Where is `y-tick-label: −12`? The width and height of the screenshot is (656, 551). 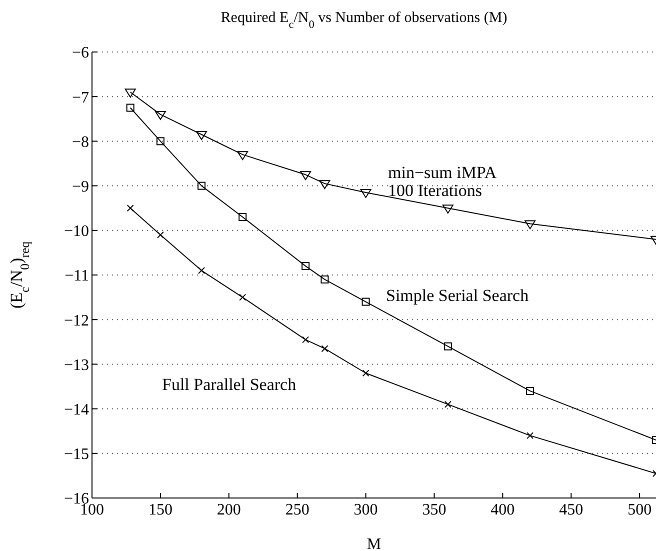 y-tick-label: −12 is located at coordinates (76, 321).